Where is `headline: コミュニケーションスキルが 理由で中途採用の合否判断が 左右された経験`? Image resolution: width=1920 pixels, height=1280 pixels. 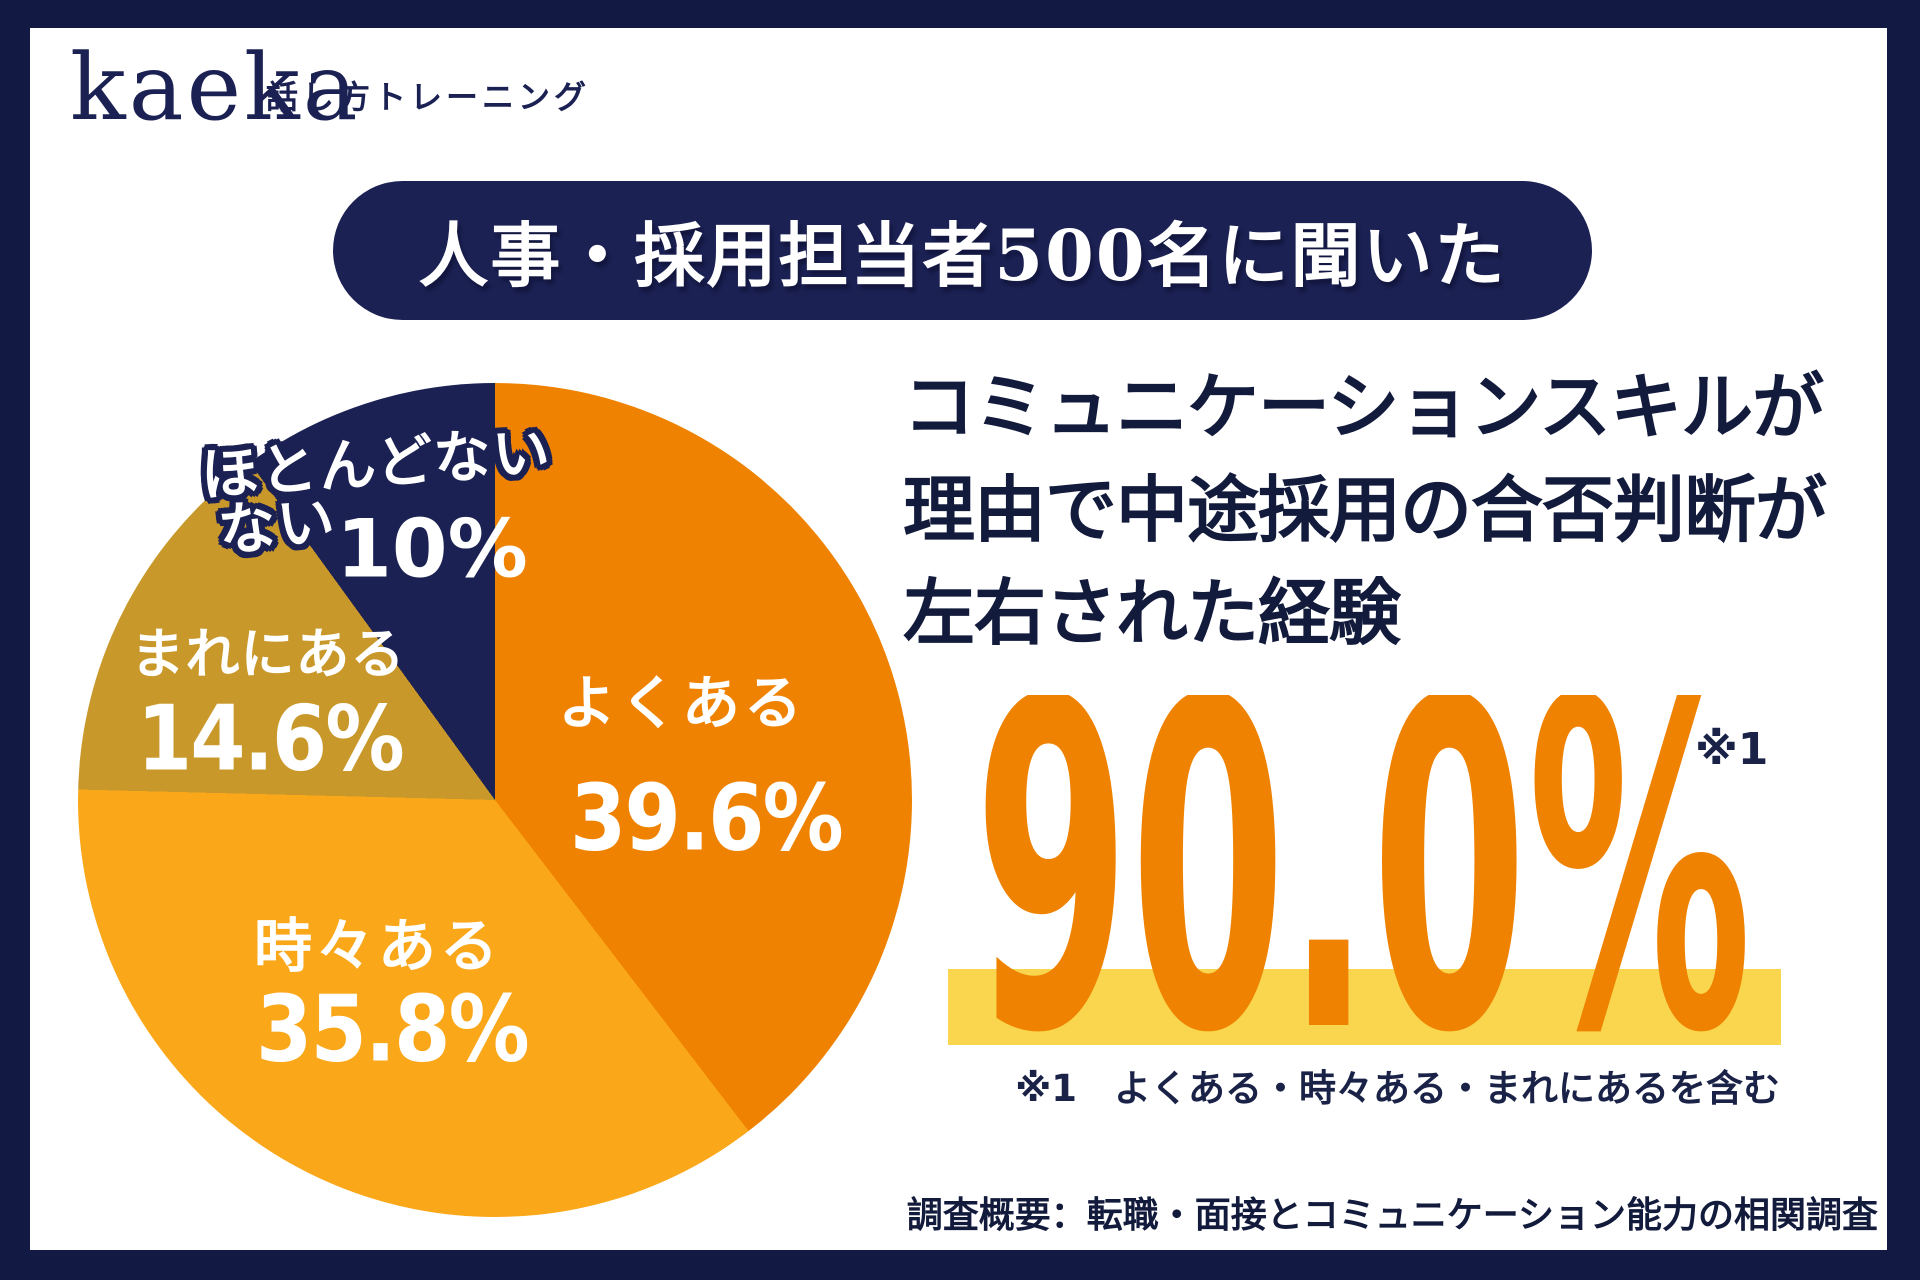
headline: コミュニケーションスキルが 理由で中途採用の合否判断が 左右された経験 is located at coordinates (1365, 510).